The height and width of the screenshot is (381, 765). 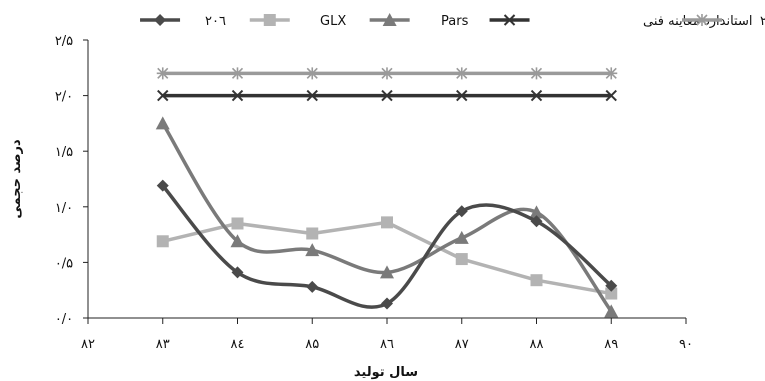 I want to click on y-tick-group: ۰/۰ ۰/۵ ۱/۰ ۱/۵ ۲/۰ ۲/۵, so click(x=71, y=180).